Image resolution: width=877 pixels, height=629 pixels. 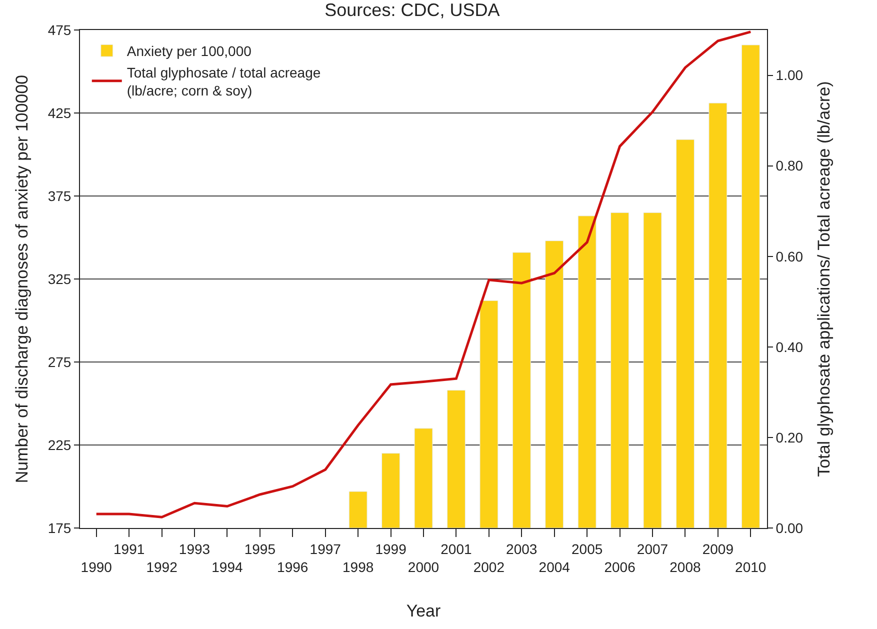 I want to click on y-tick-label: 275, so click(x=60, y=362).